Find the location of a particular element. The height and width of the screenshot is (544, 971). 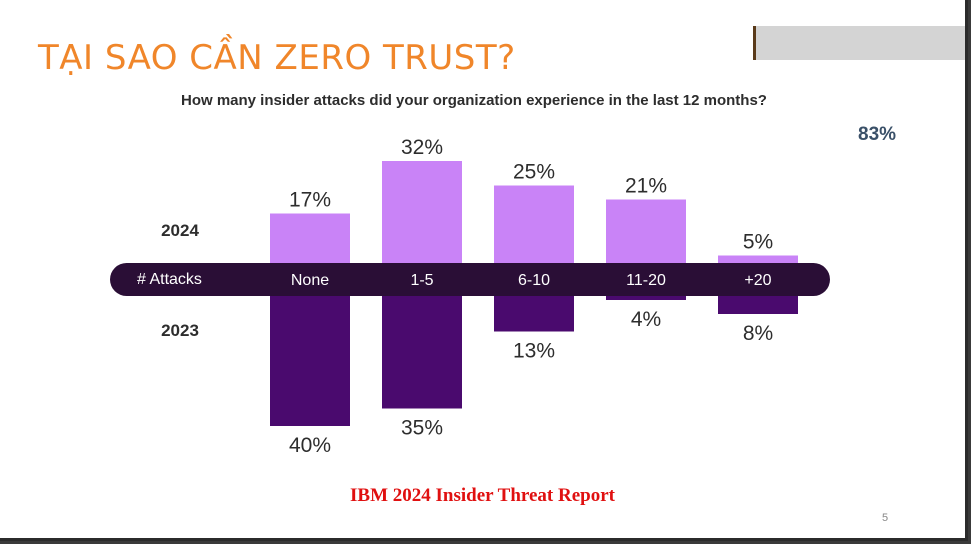

header-decoration-bar is located at coordinates (859, 43).